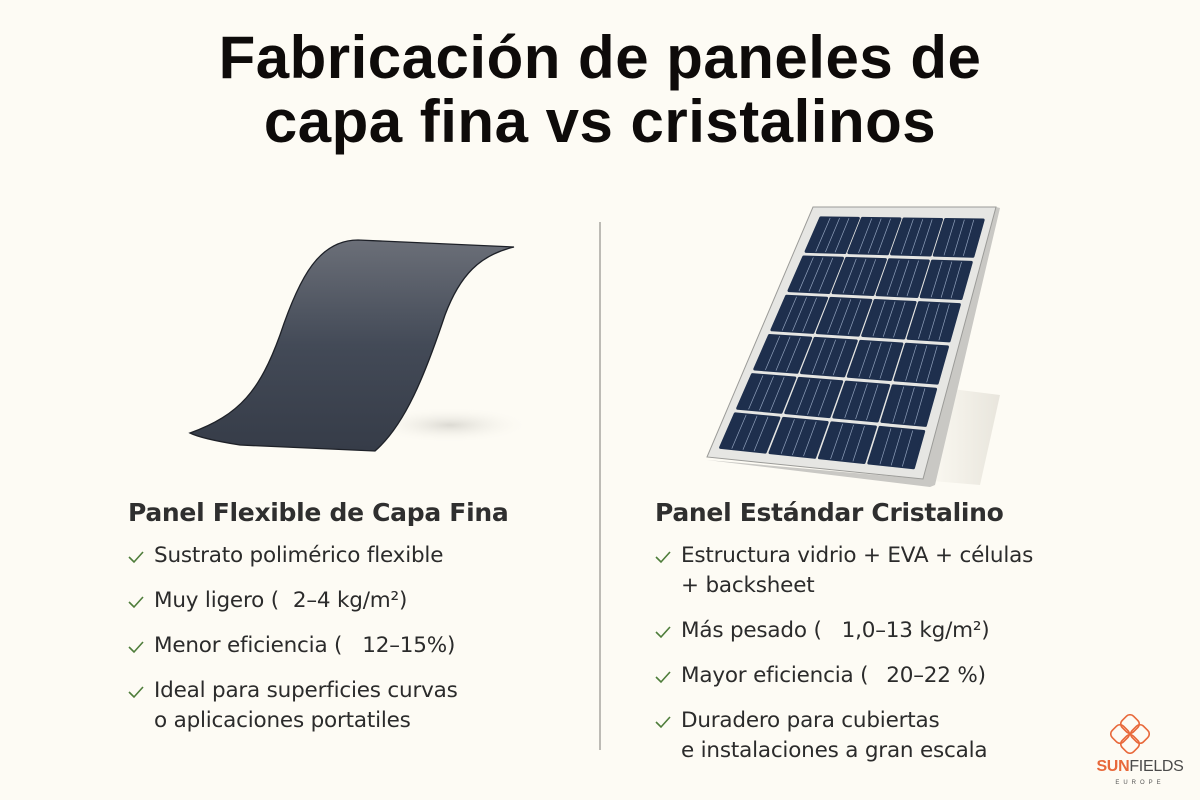 Image resolution: width=1200 pixels, height=800 pixels. Describe the element at coordinates (216, 600) in the screenshot. I see `feature-text: Muy ligero (` at that location.